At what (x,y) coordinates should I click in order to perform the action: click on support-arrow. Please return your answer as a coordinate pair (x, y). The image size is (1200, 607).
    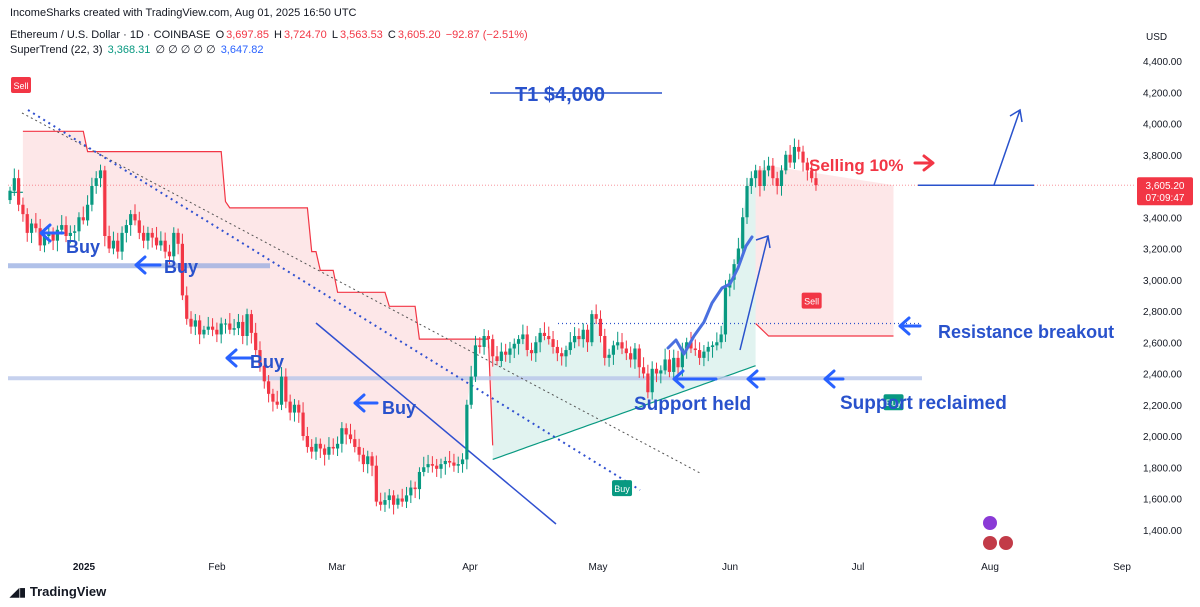
    Looking at the image, I should click on (695, 379).